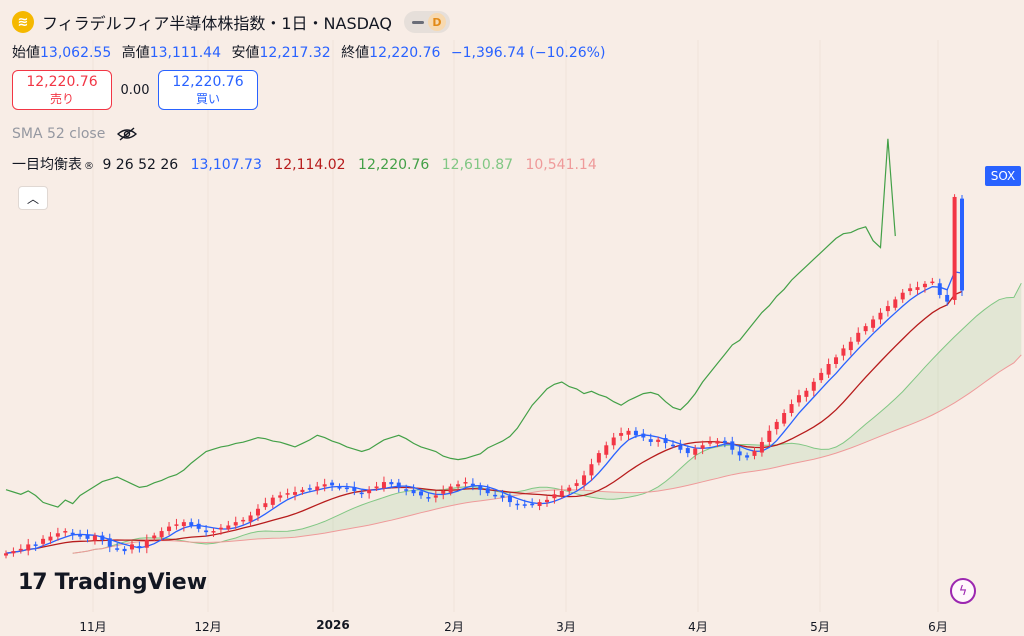  What do you see at coordinates (89, 166) in the screenshot?
I see `registered-mark: ®` at bounding box center [89, 166].